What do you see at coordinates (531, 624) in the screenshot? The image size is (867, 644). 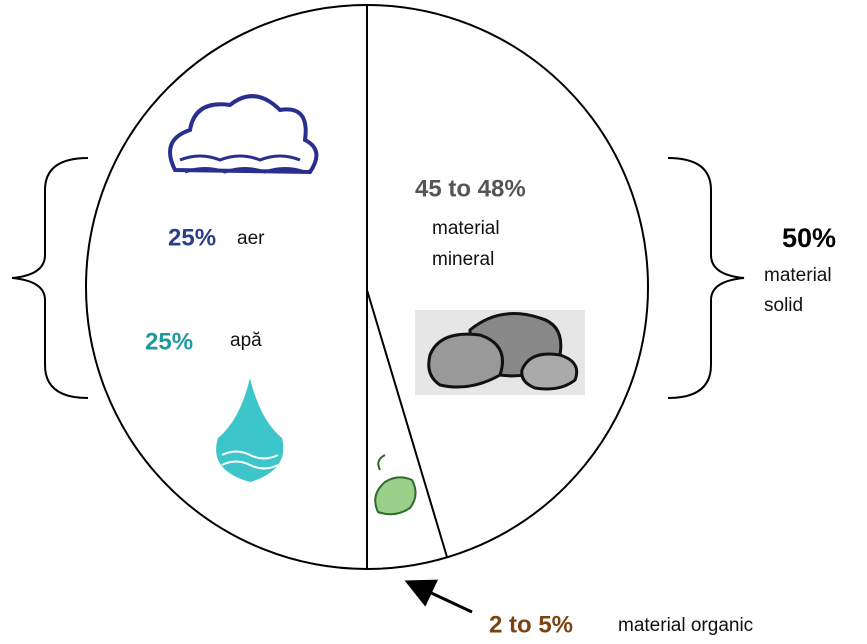 I see `organic-percent: 2 to 5%` at bounding box center [531, 624].